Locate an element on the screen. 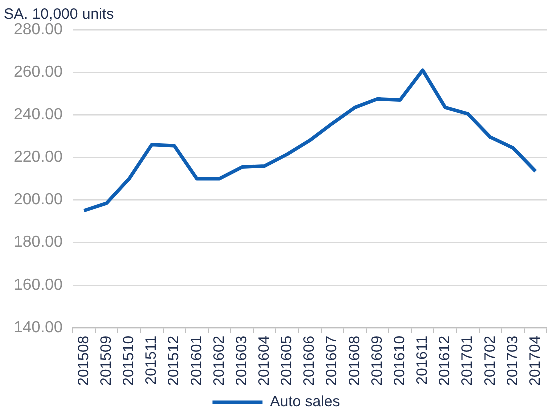  x-tick-label: 201703 is located at coordinates (513, 361).